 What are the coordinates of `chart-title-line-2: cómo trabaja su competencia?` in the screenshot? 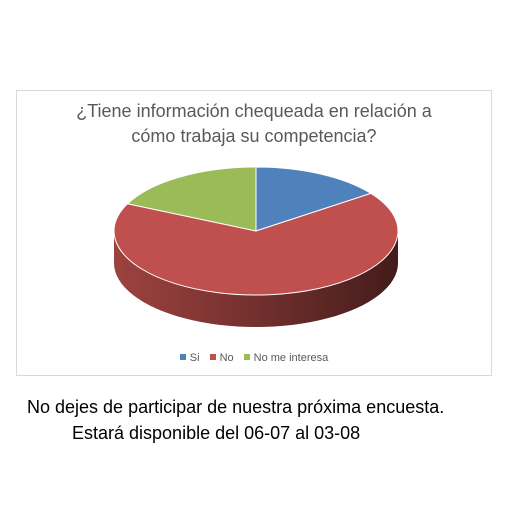 It's located at (254, 136).